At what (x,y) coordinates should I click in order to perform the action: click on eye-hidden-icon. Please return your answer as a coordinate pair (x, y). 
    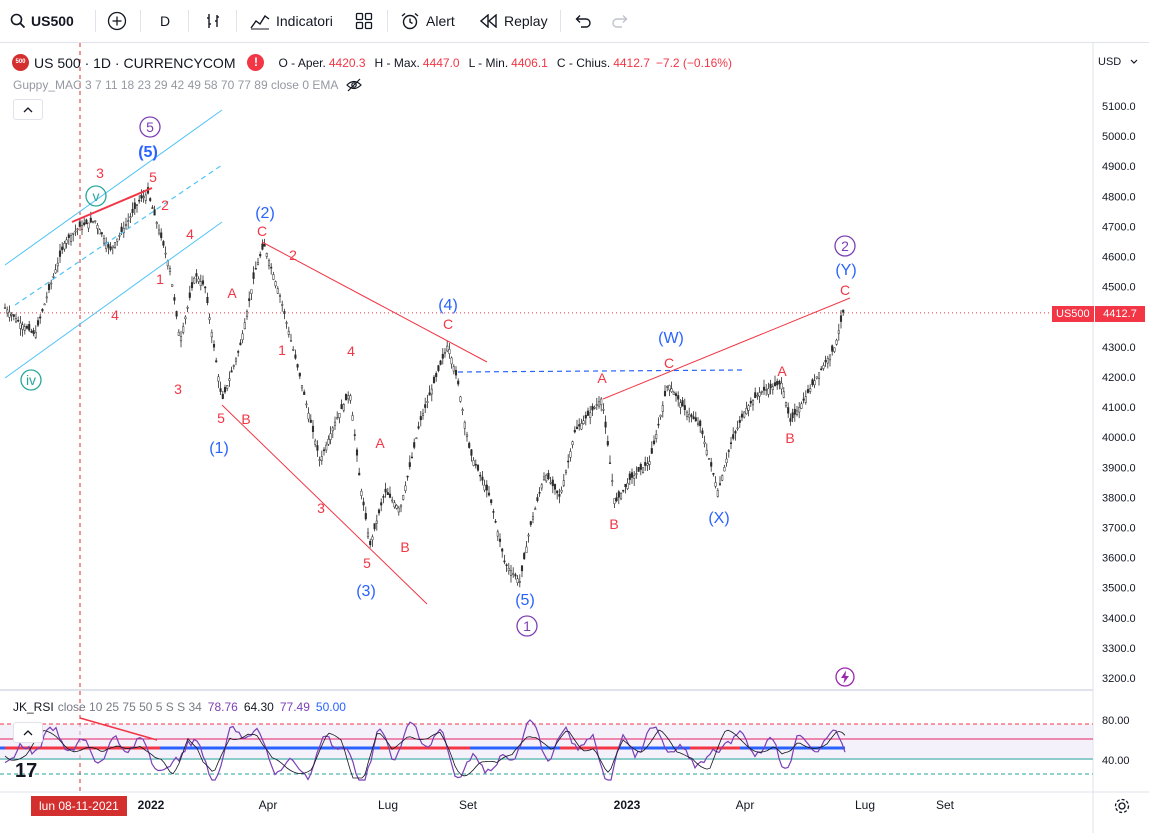
    Looking at the image, I should click on (354, 85).